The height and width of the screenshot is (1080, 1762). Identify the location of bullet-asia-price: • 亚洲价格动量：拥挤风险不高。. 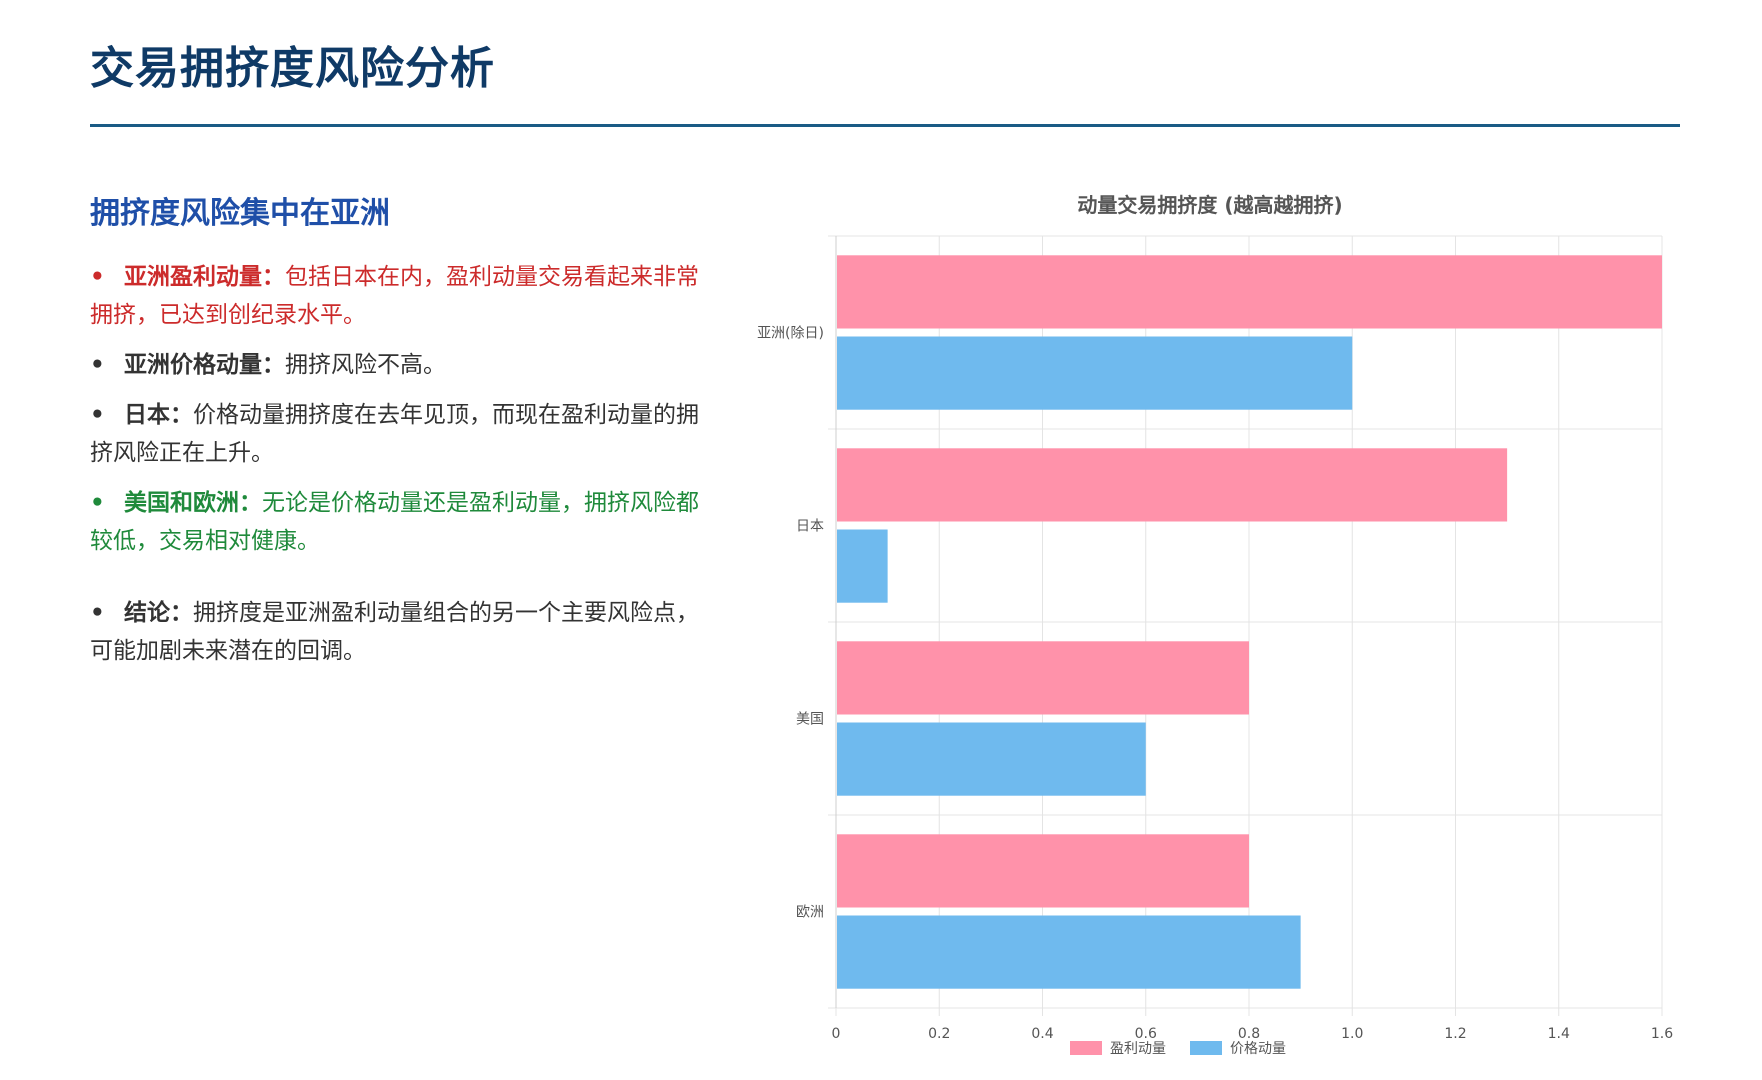
(400, 365).